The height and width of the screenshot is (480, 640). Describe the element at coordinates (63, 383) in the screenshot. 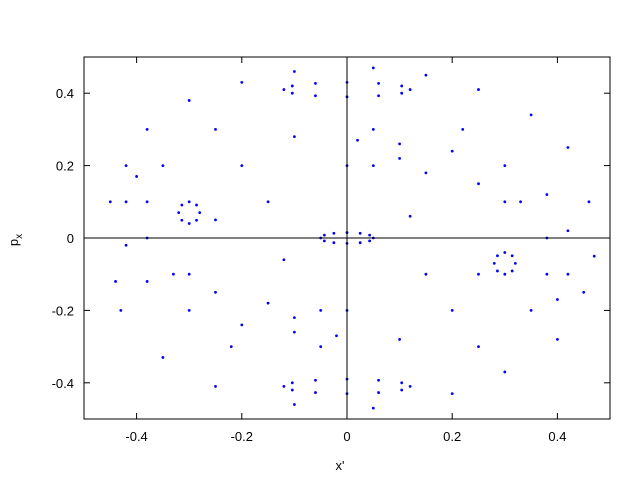

I see `y-tick-label: -0.4` at that location.